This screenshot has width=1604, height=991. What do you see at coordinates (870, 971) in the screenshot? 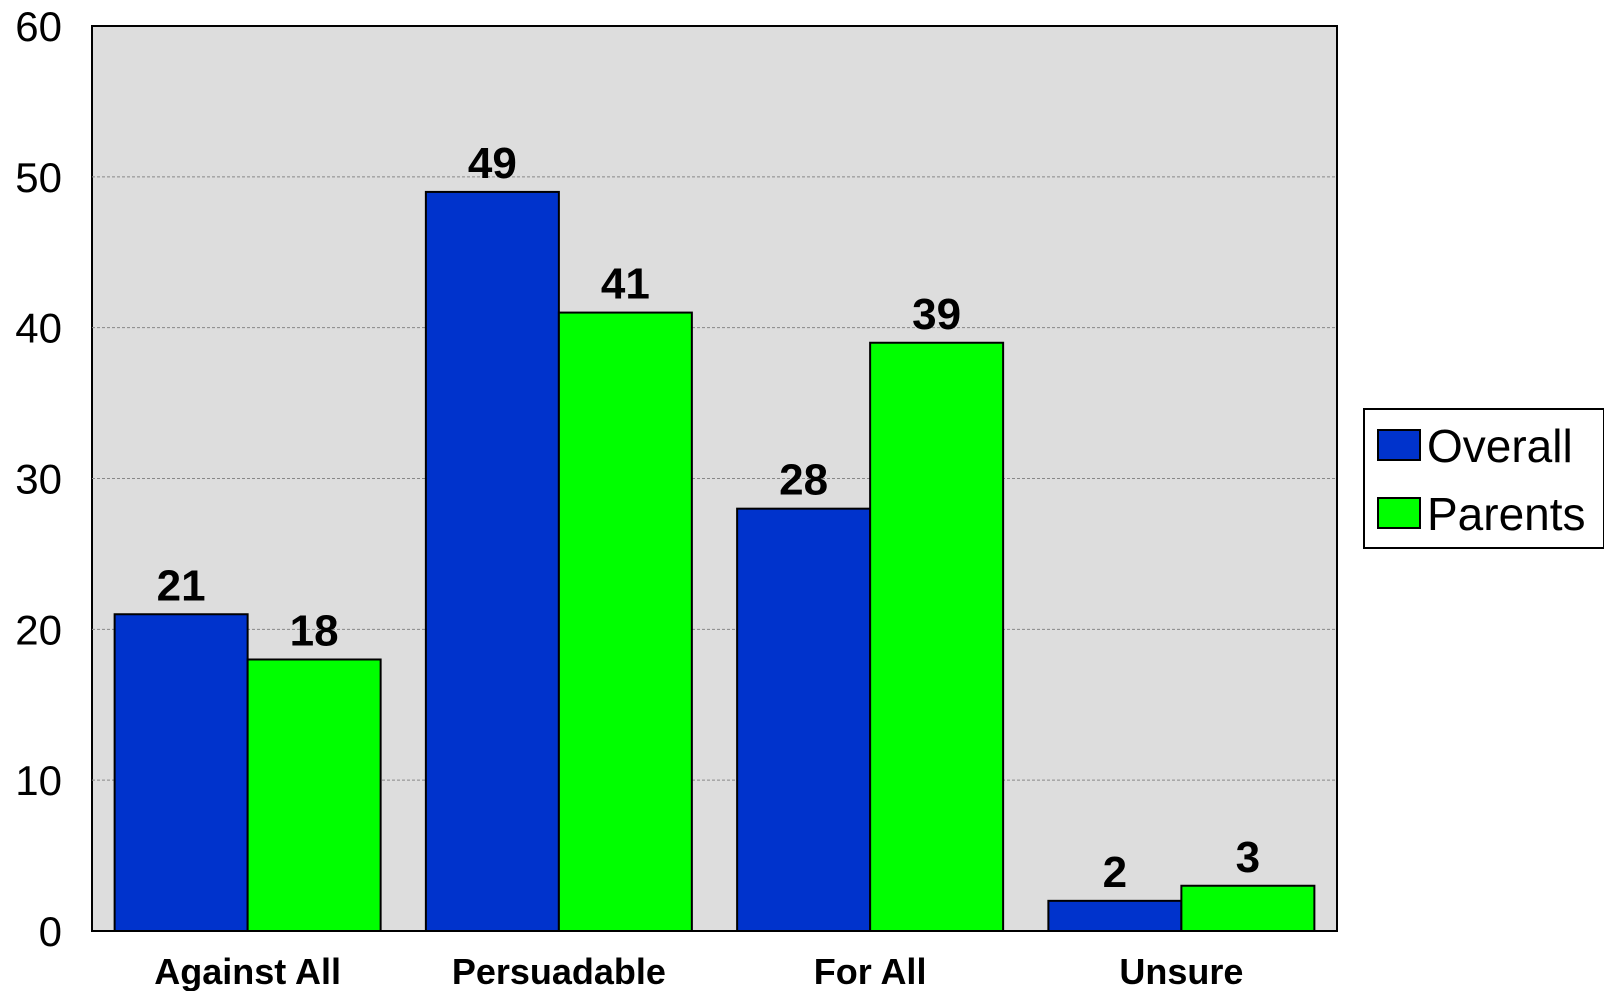
I see `x-category-label: For All` at bounding box center [870, 971].